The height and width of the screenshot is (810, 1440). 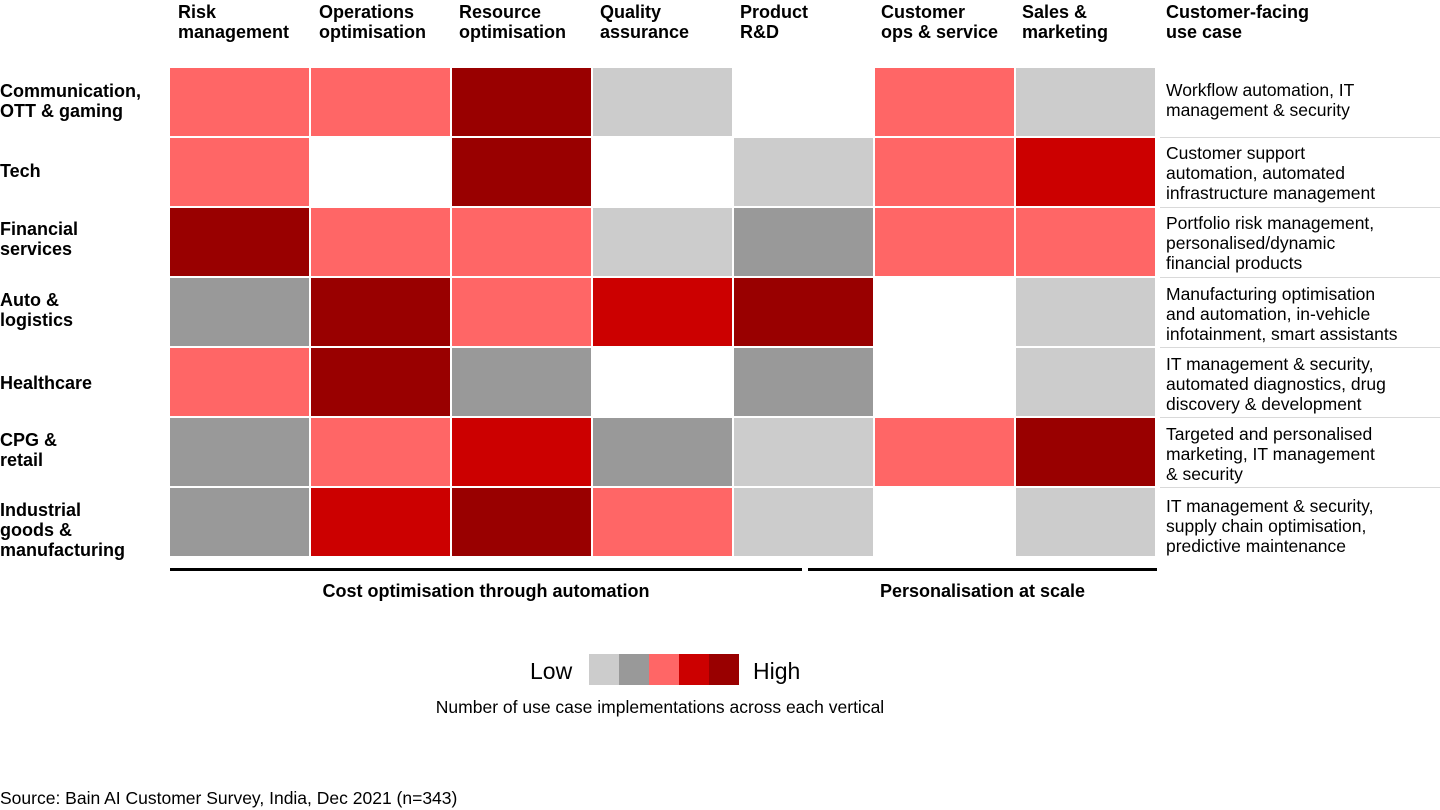 What do you see at coordinates (46, 383) in the screenshot?
I see `row-header-healthcare: Healthcare` at bounding box center [46, 383].